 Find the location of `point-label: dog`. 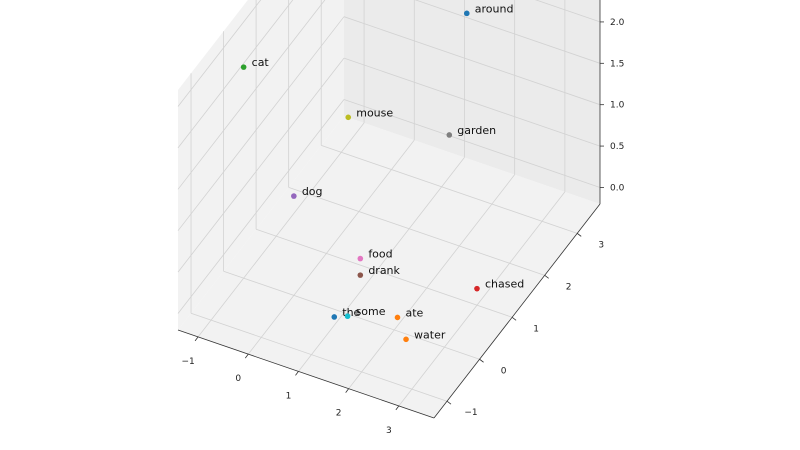

point-label: dog is located at coordinates (312, 191).